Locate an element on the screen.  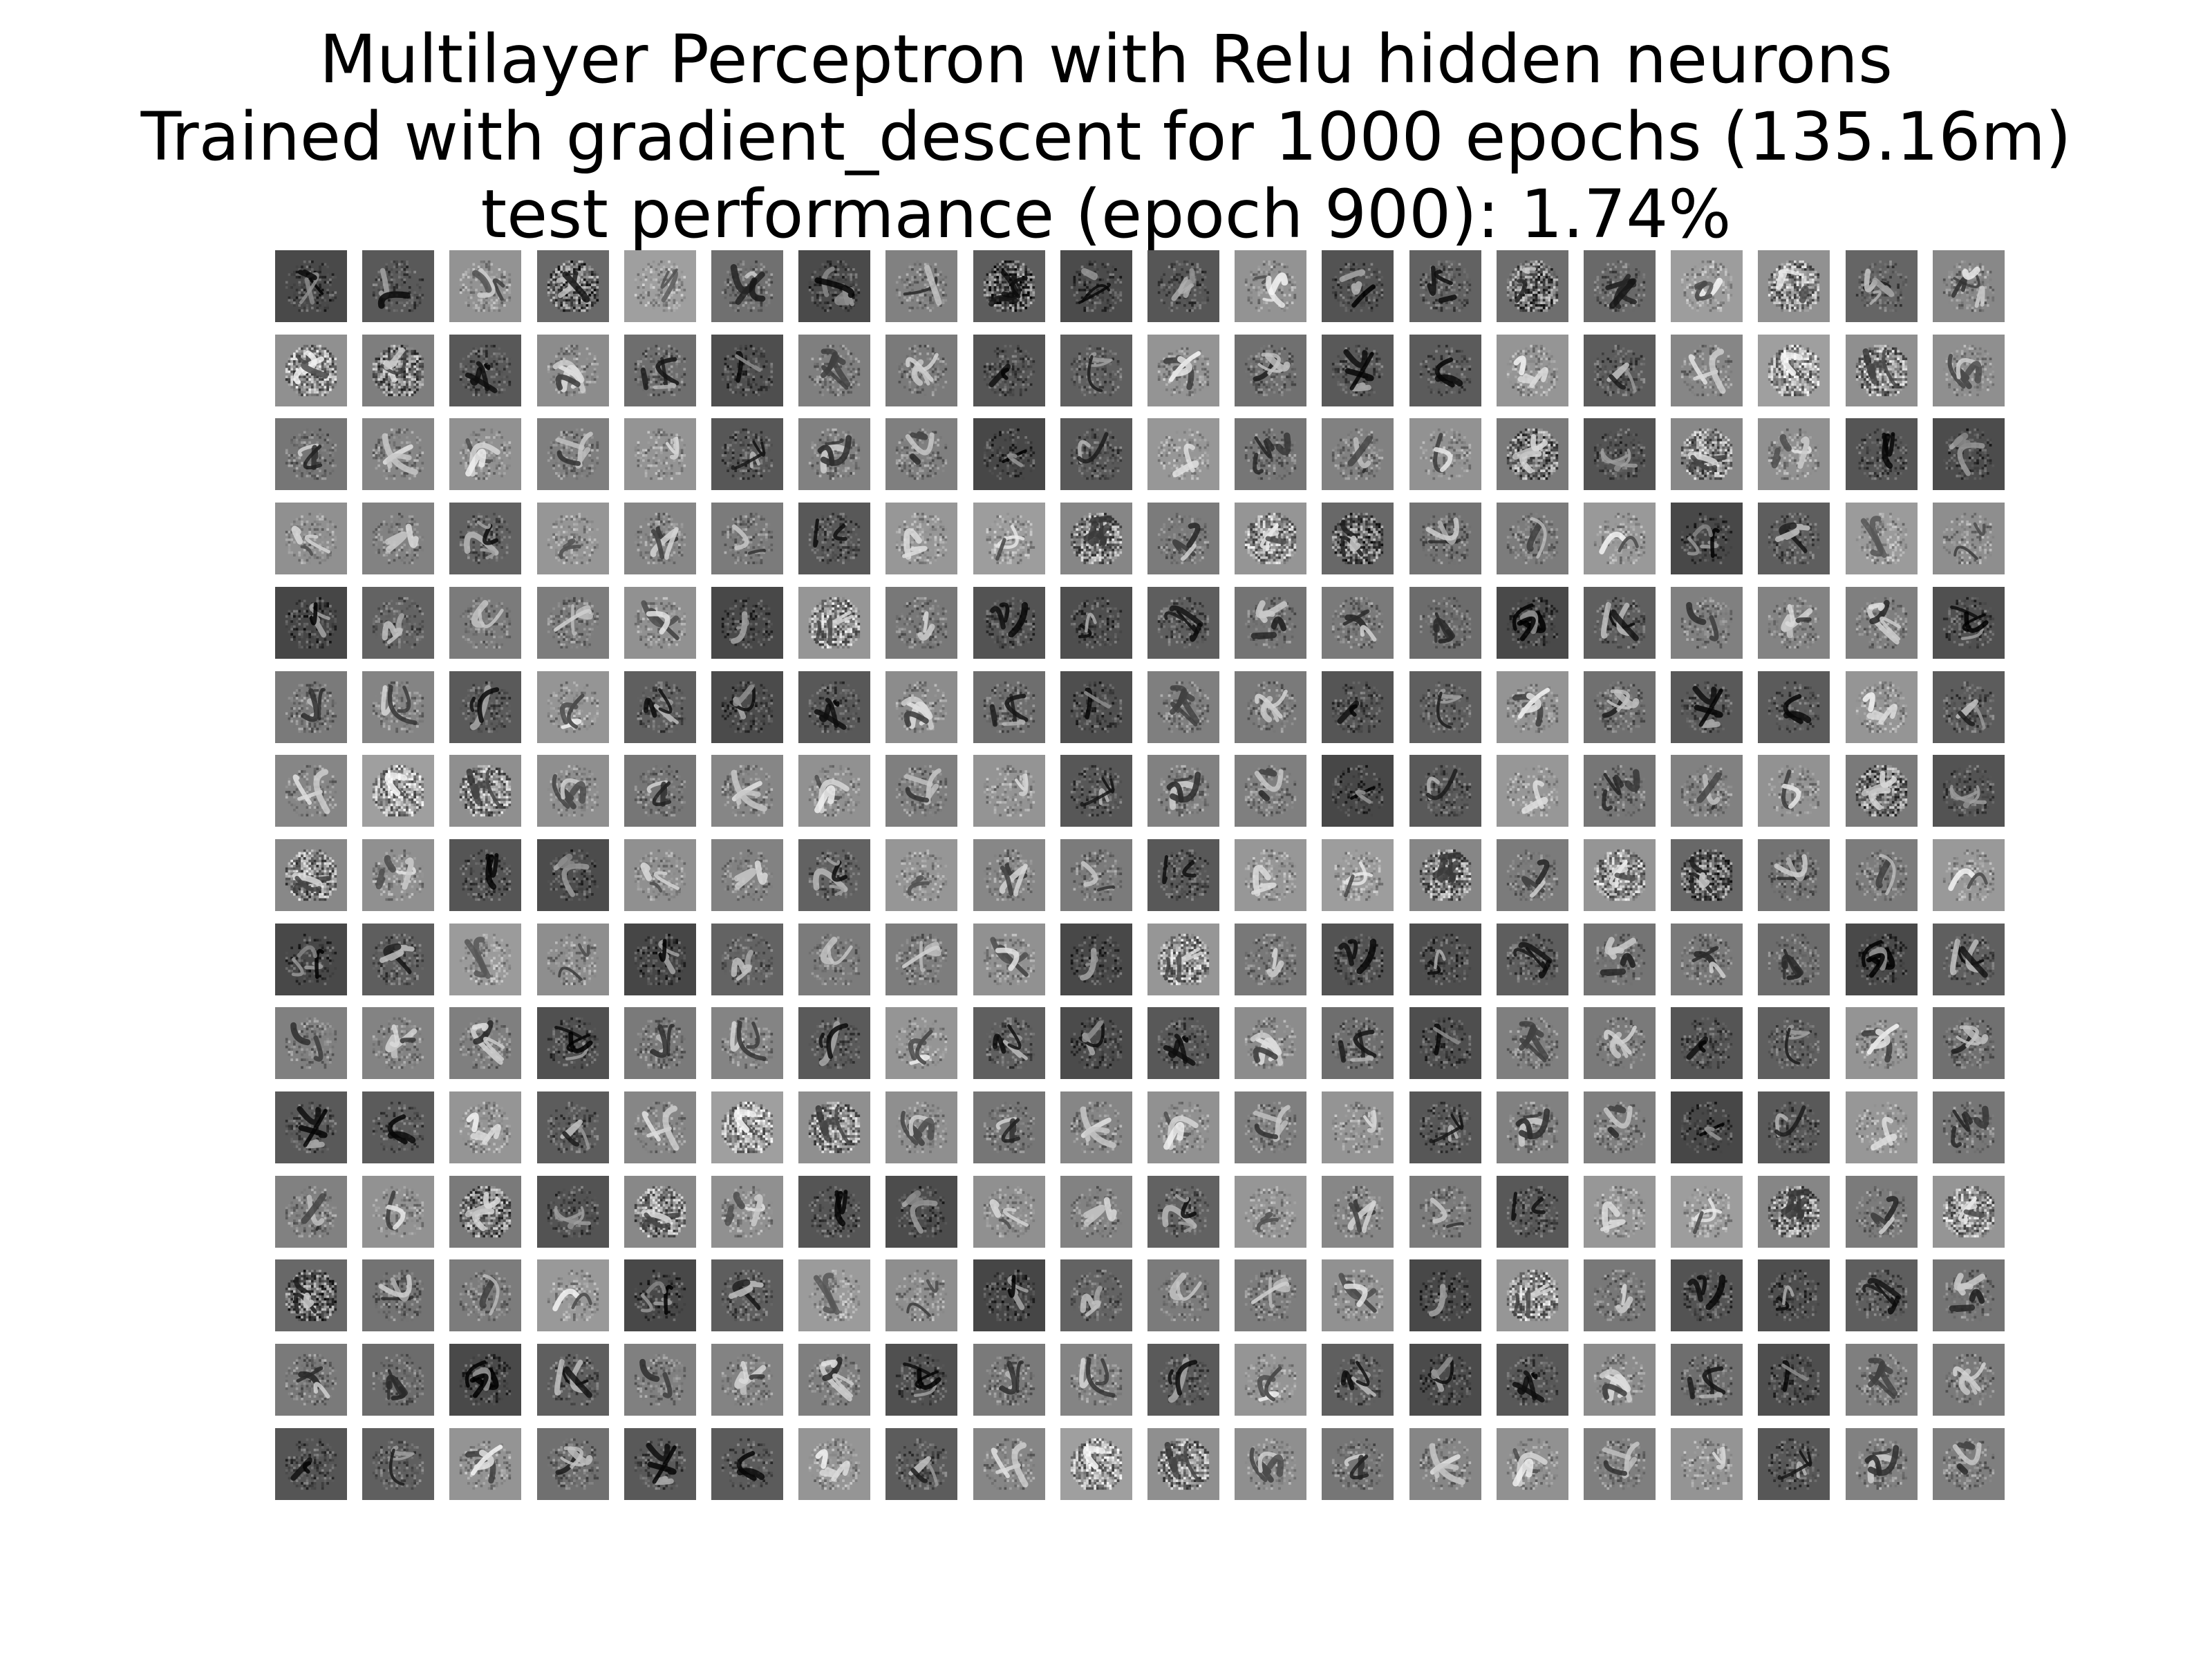
title-line-performance: test performance (epoch 900): 1.74% is located at coordinates (1106, 215).